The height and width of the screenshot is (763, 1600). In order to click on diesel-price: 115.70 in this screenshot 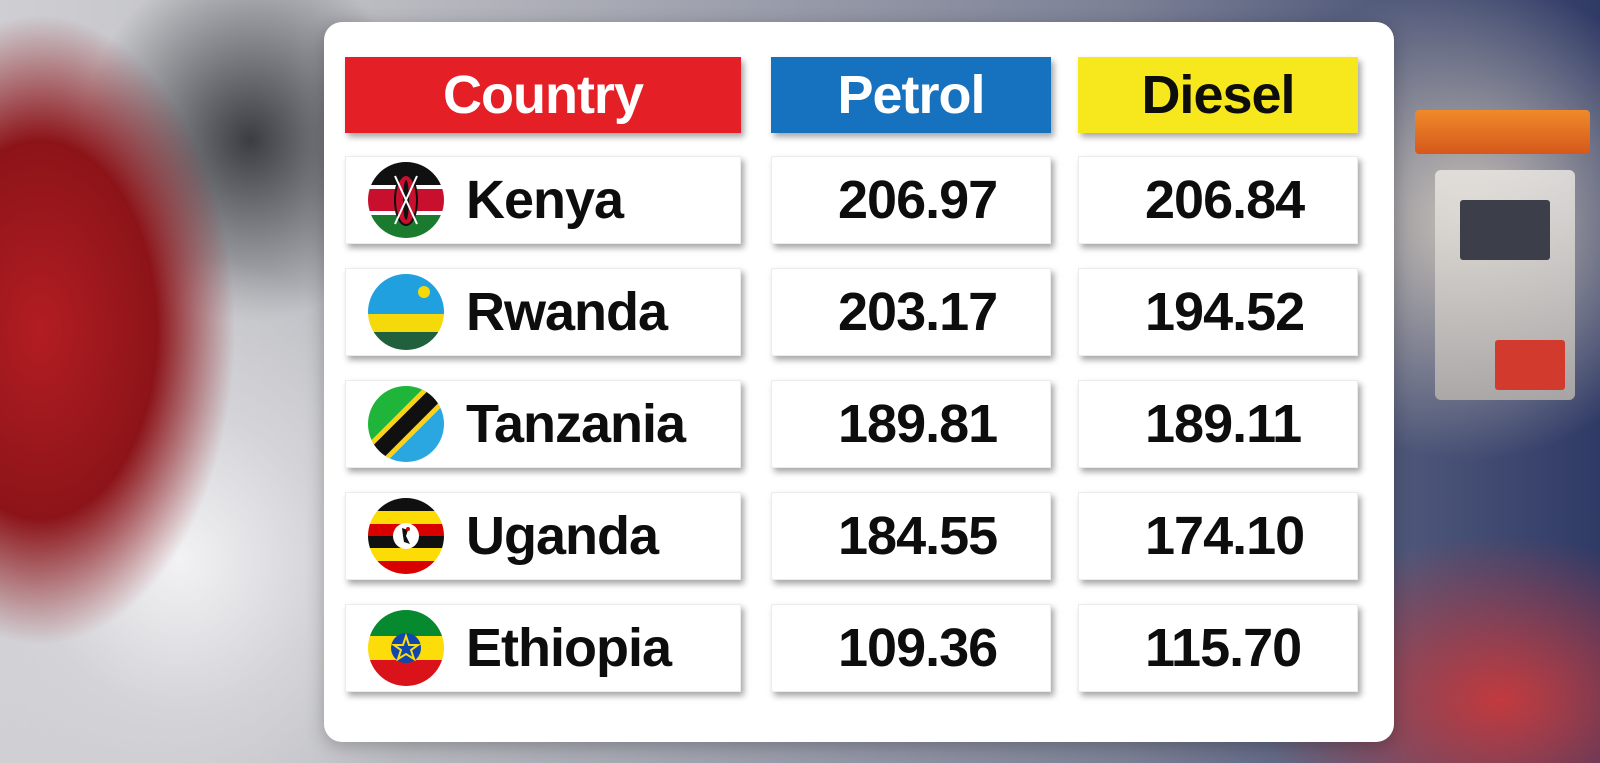, I will do `click(1218, 648)`.